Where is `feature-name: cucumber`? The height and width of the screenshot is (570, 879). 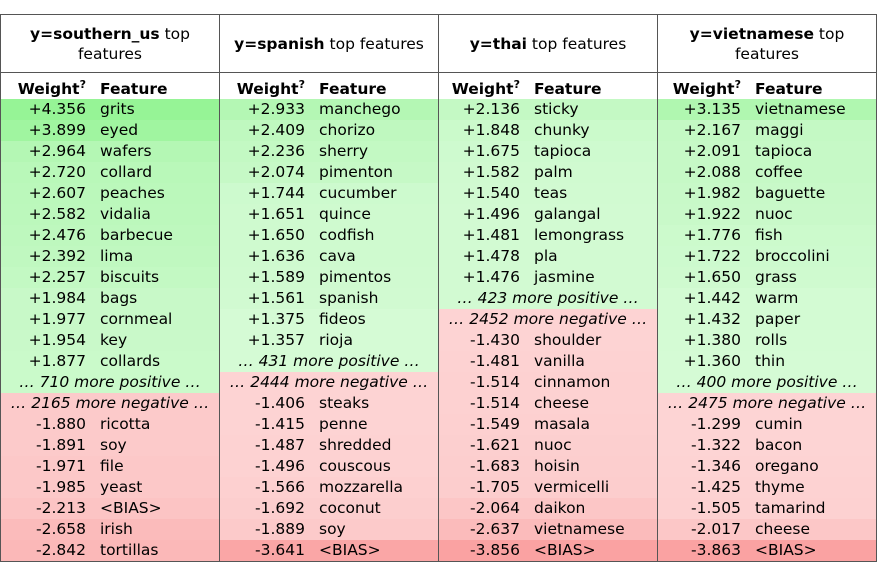
feature-name: cucumber is located at coordinates (358, 193).